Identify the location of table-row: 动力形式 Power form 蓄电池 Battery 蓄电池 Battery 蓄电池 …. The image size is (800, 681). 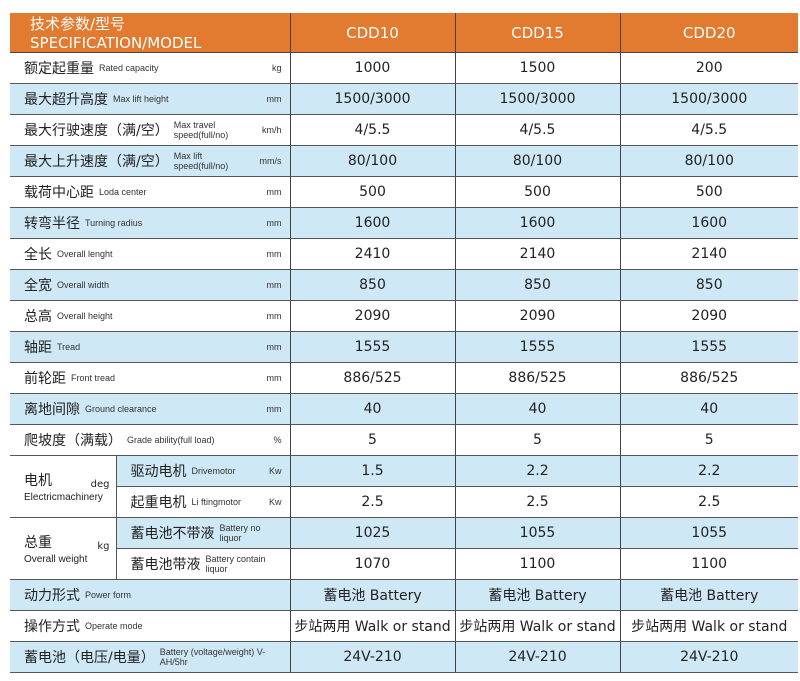
(404, 595).